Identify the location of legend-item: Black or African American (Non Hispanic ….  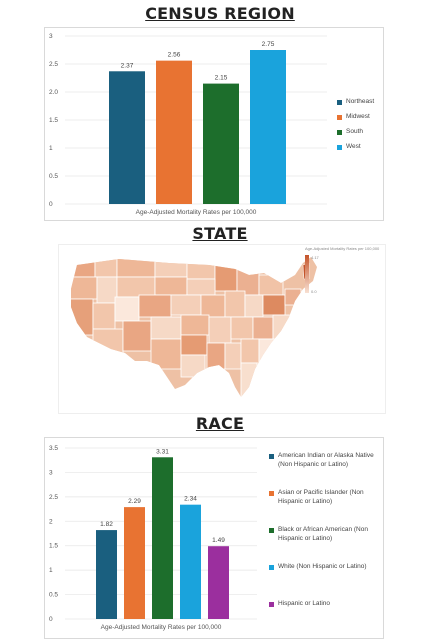
(324, 534).